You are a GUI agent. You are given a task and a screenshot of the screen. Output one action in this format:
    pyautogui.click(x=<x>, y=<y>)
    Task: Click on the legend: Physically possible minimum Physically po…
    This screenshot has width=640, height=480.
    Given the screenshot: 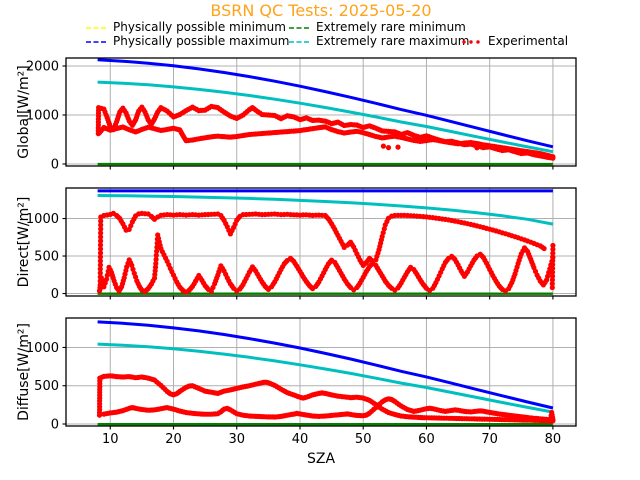 What is the action you would take?
    pyautogui.click(x=320, y=35)
    